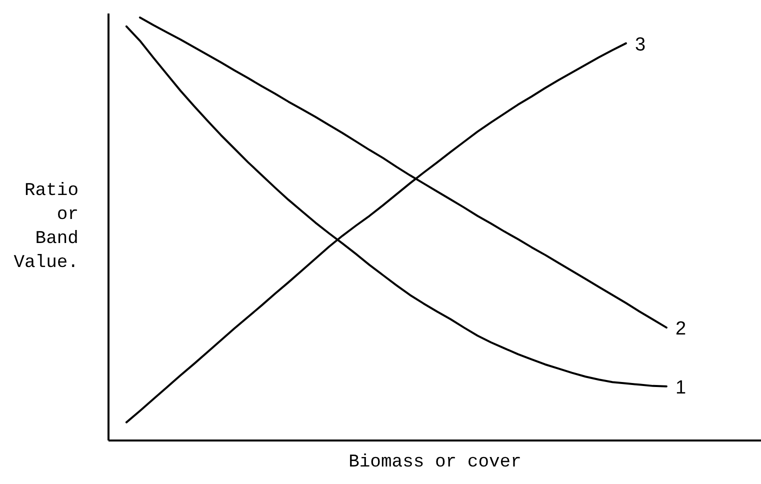 The width and height of the screenshot is (761, 484). Describe the element at coordinates (680, 387) in the screenshot. I see `series-label: 1` at that location.